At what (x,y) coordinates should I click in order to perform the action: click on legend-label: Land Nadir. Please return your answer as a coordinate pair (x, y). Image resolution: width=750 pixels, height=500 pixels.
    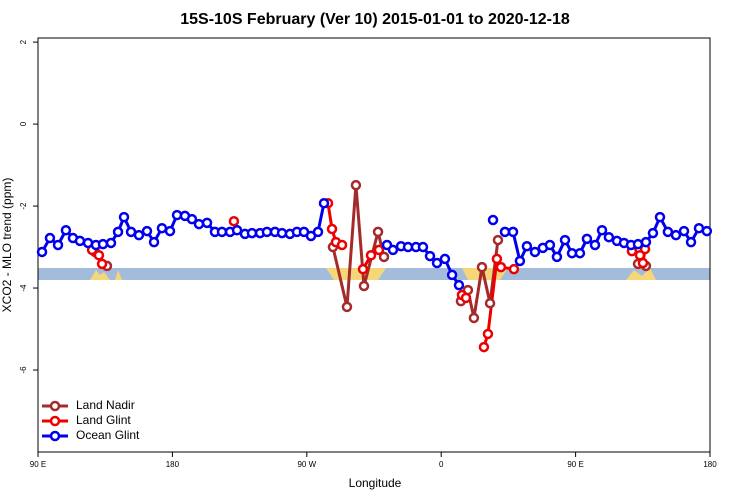
    Looking at the image, I should click on (105, 405).